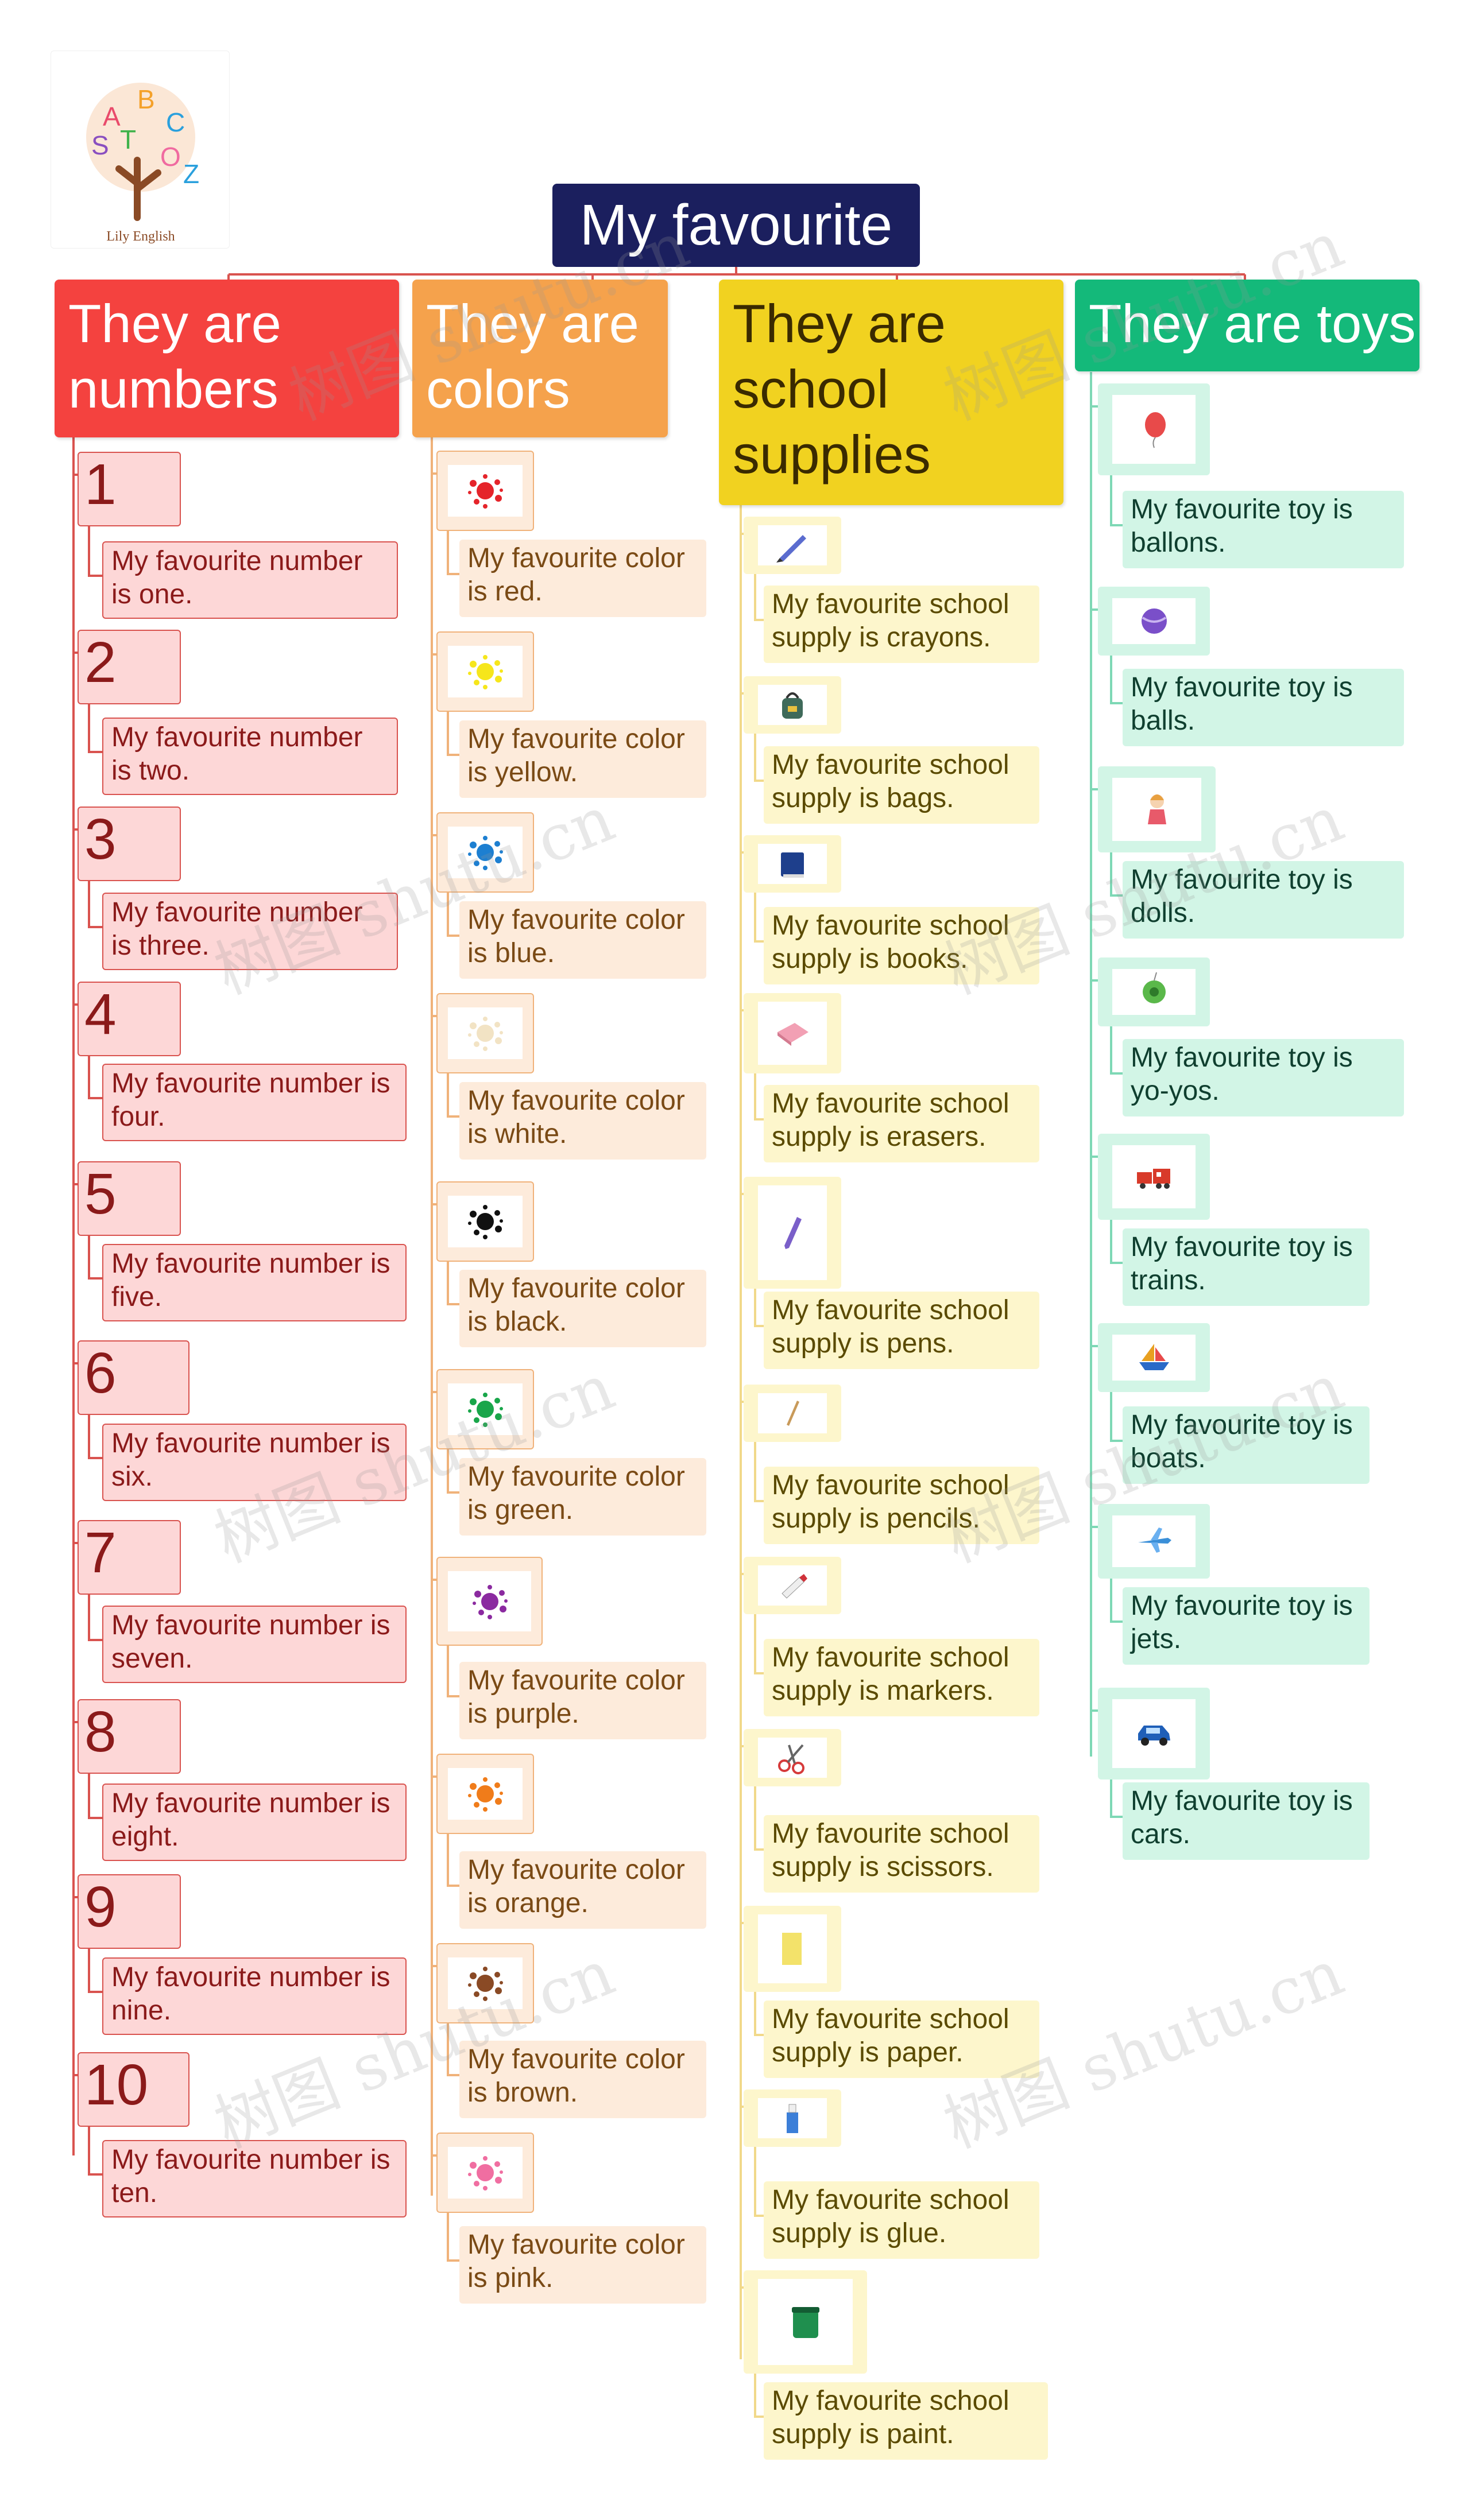 The width and height of the screenshot is (1470, 2520). What do you see at coordinates (129, 844) in the screenshot?
I see `number-node: 3` at bounding box center [129, 844].